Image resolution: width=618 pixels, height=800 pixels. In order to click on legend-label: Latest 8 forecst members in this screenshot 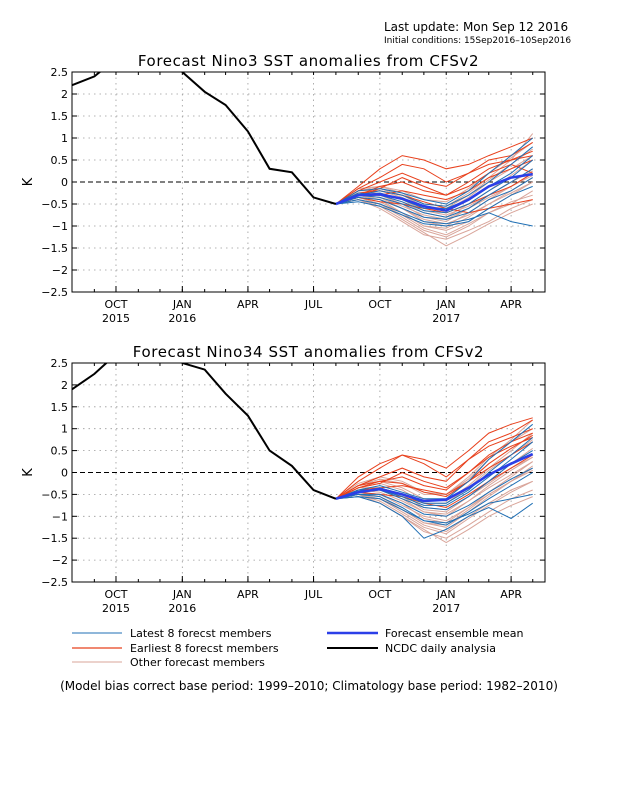, I will do `click(201, 633)`.